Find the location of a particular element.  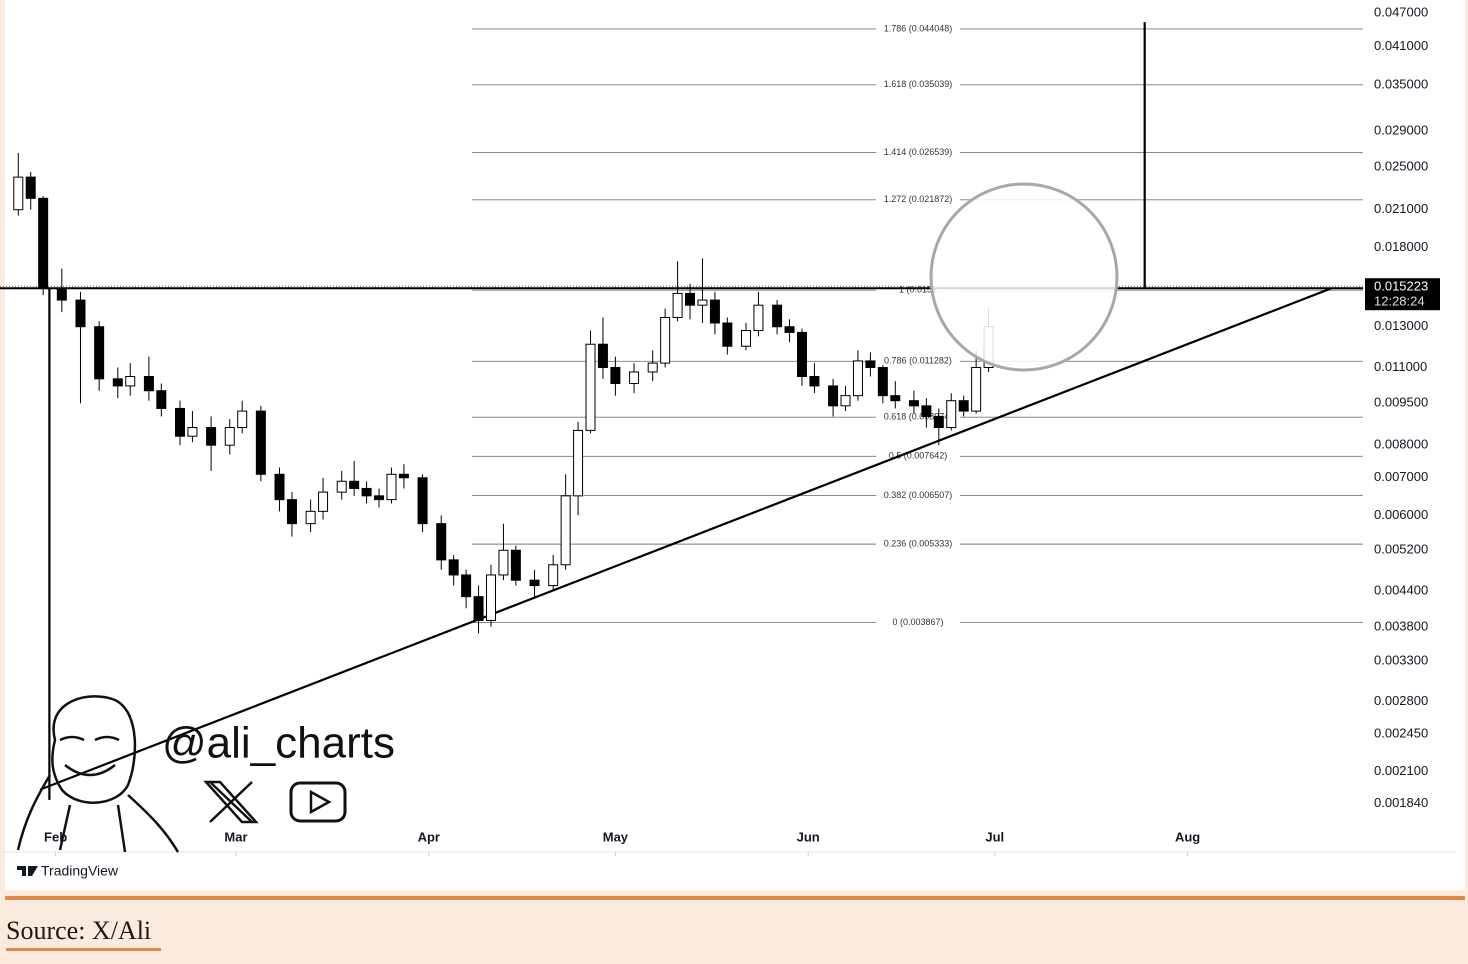

fib-label: 1.618 (0.035039) is located at coordinates (918, 84).